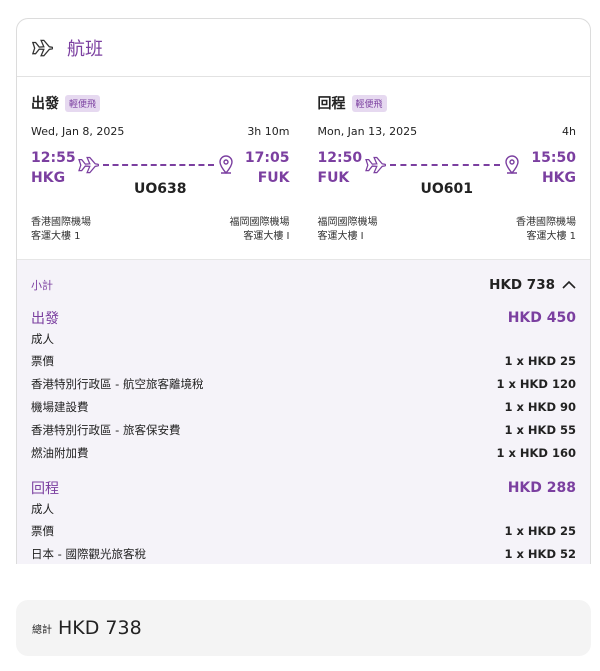 The image size is (600, 671). What do you see at coordinates (303, 487) in the screenshot?
I see `return-section-header: 回程 HKD 288` at bounding box center [303, 487].